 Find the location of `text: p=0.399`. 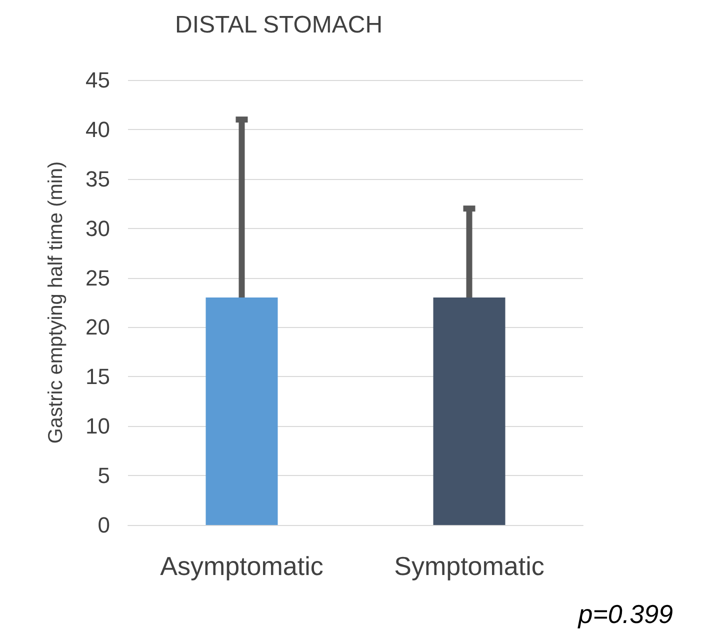

text: p=0.399 is located at coordinates (625, 614).